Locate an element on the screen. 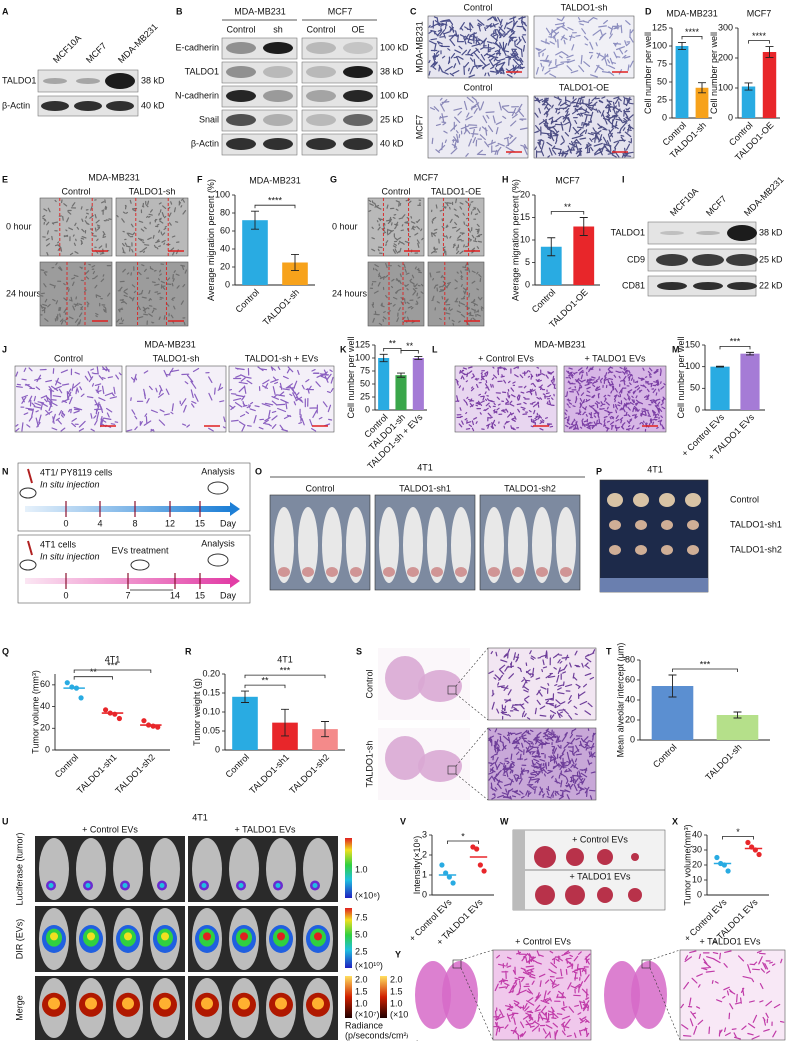 The image size is (788, 1043). label: 4 is located at coordinates (99, 523).